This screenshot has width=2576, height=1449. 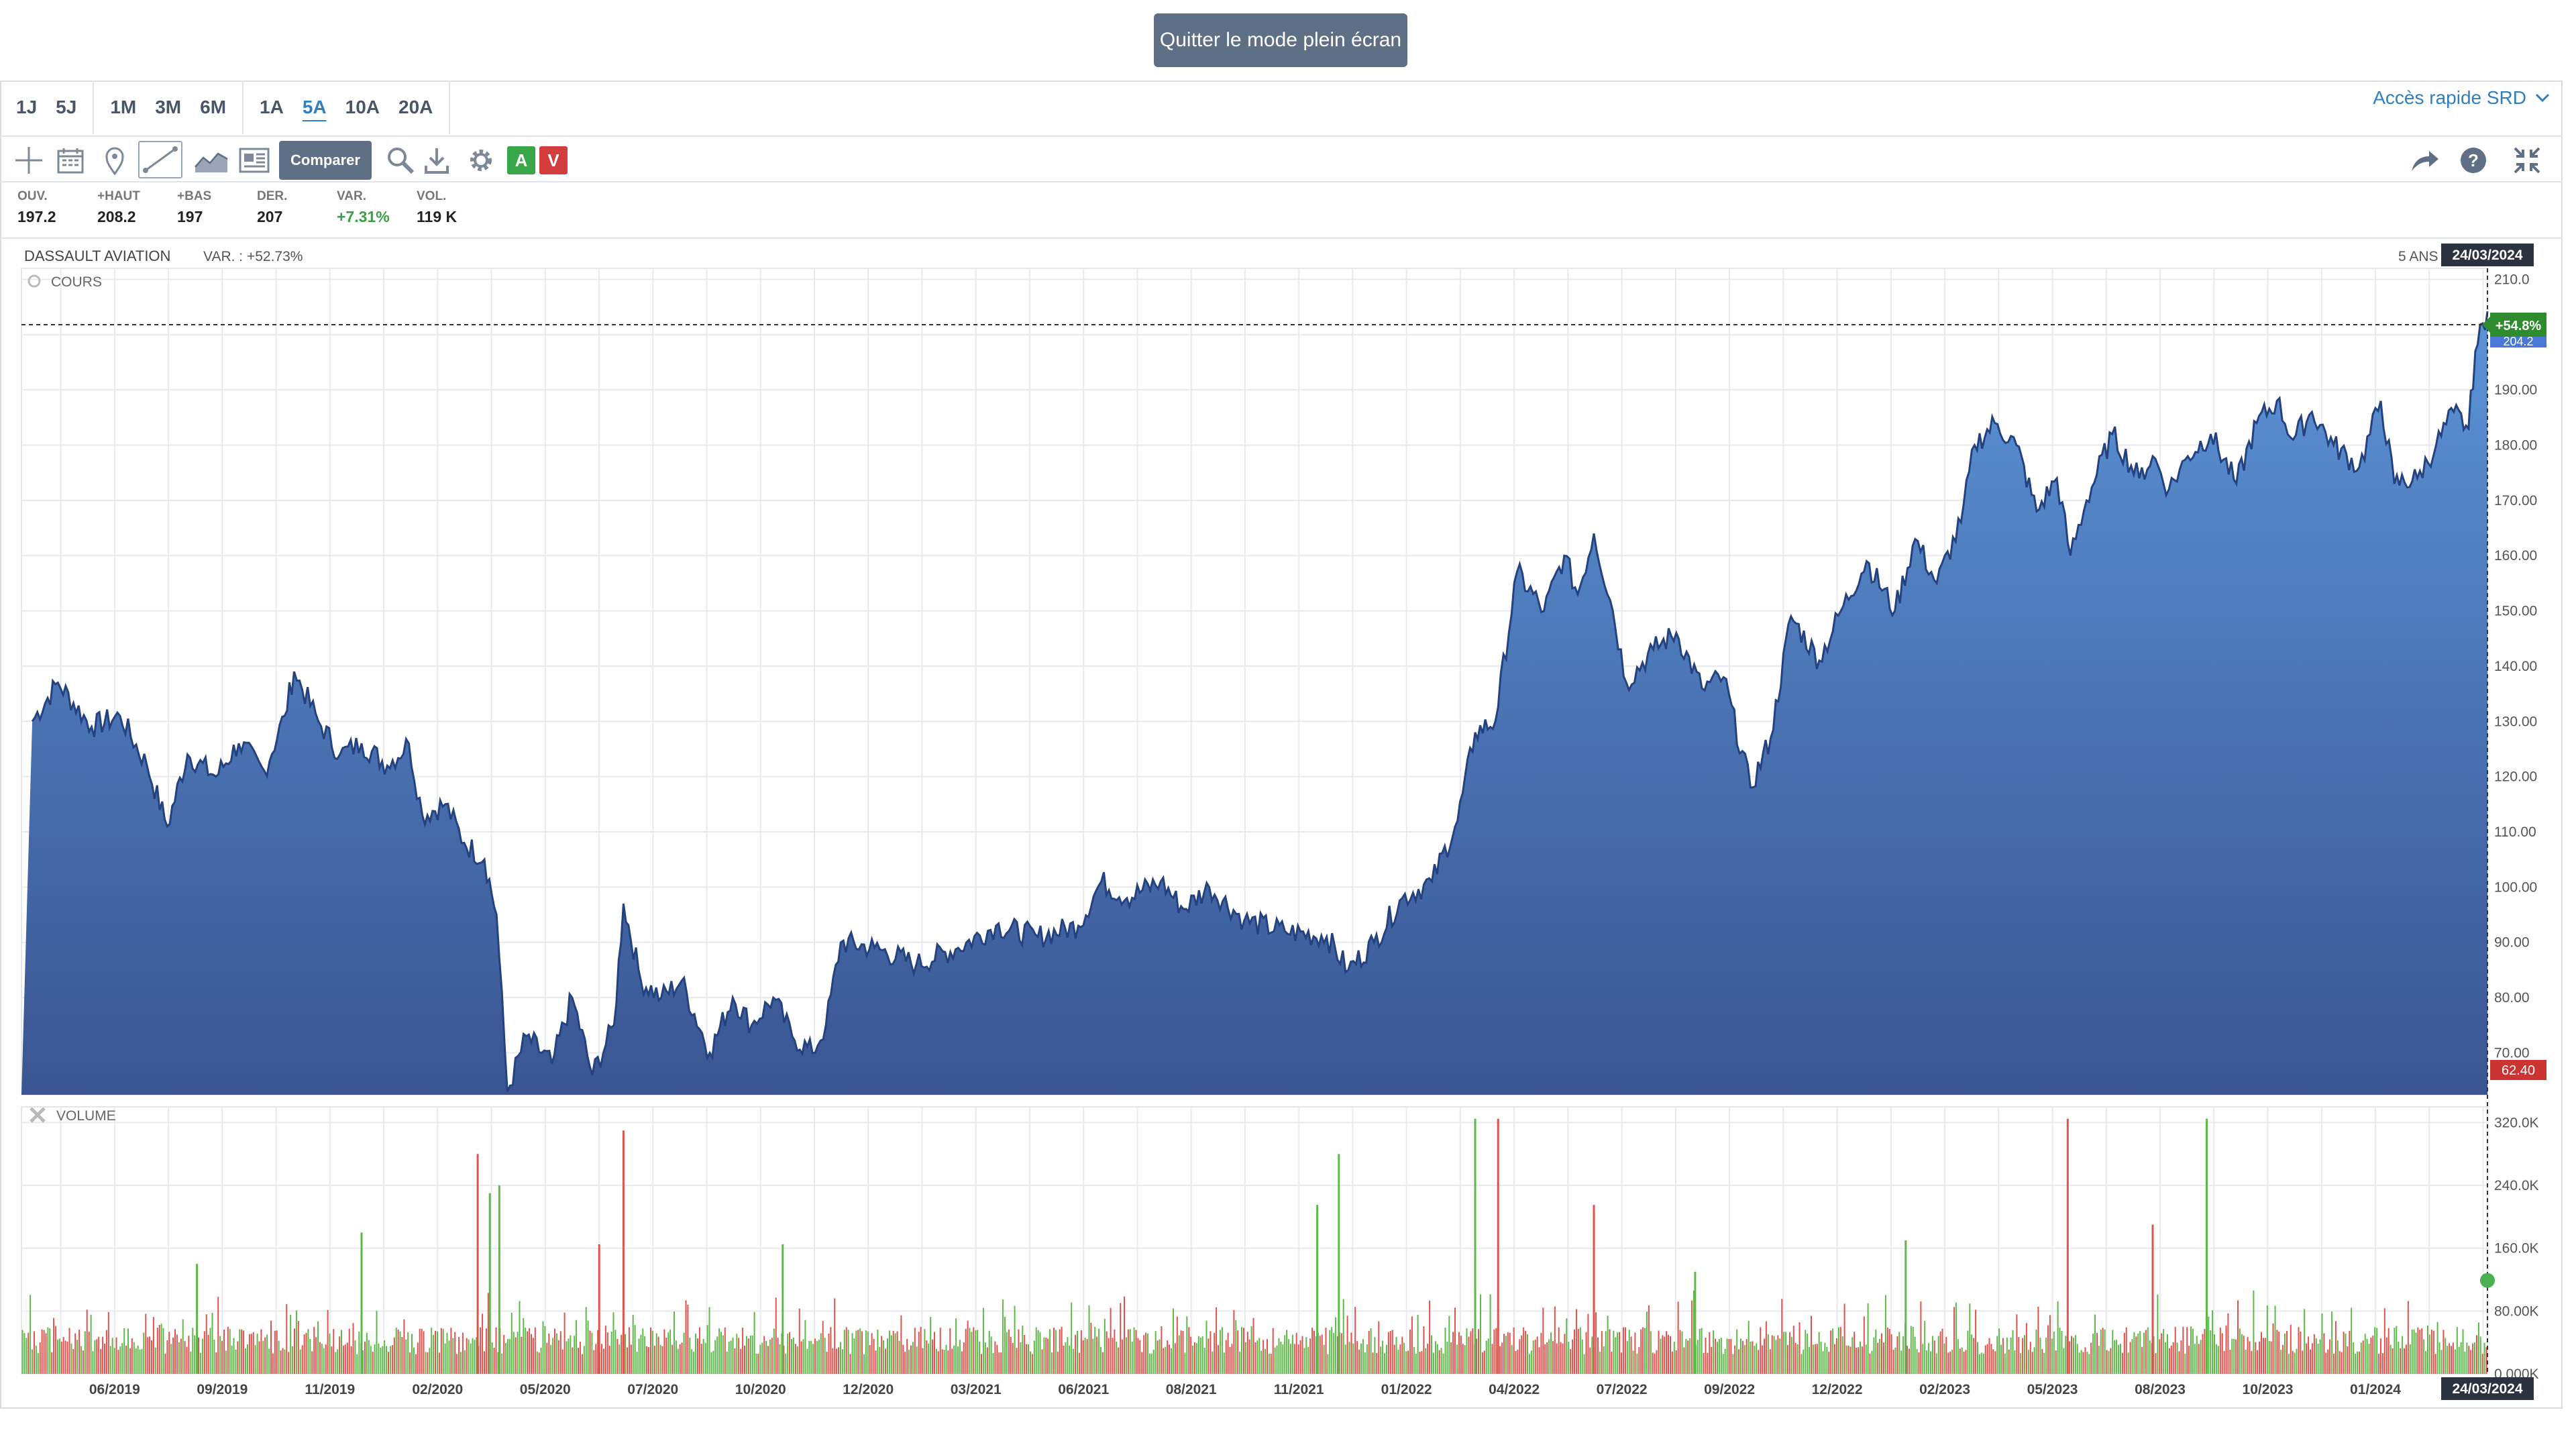 What do you see at coordinates (57, 207) in the screenshot?
I see `stat-open: OUV. 197.2` at bounding box center [57, 207].